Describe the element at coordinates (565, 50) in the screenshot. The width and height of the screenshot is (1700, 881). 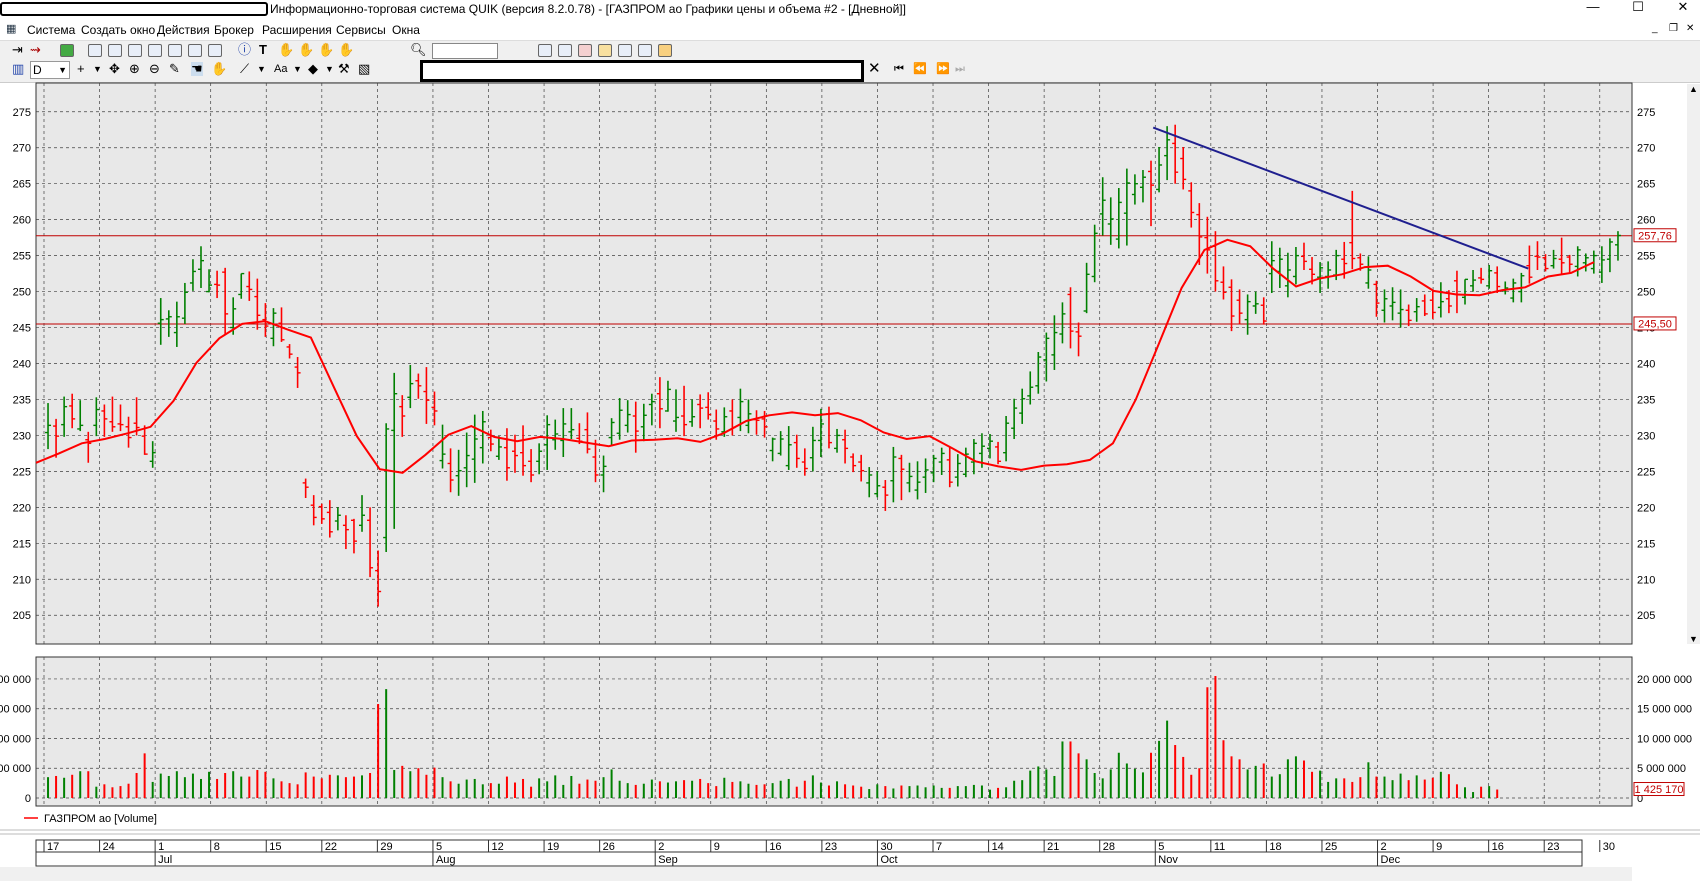
I see `alert2-icon` at that location.